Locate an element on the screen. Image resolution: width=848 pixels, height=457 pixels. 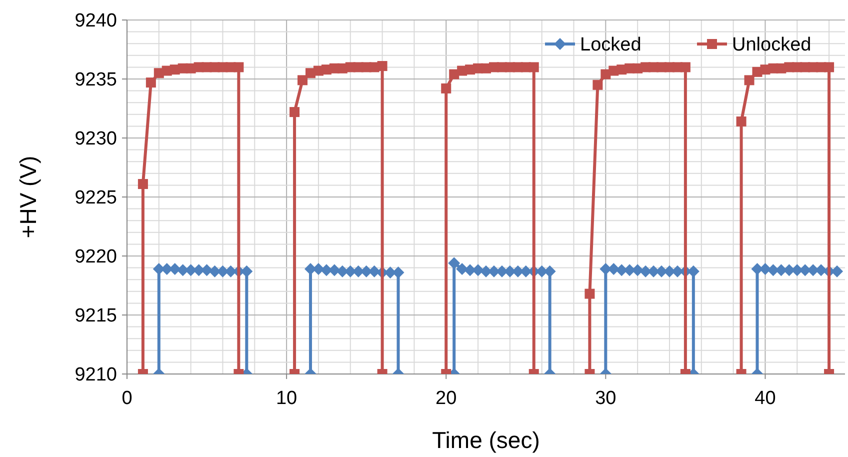
y-tick-label: 9240 is located at coordinates (95, 21).